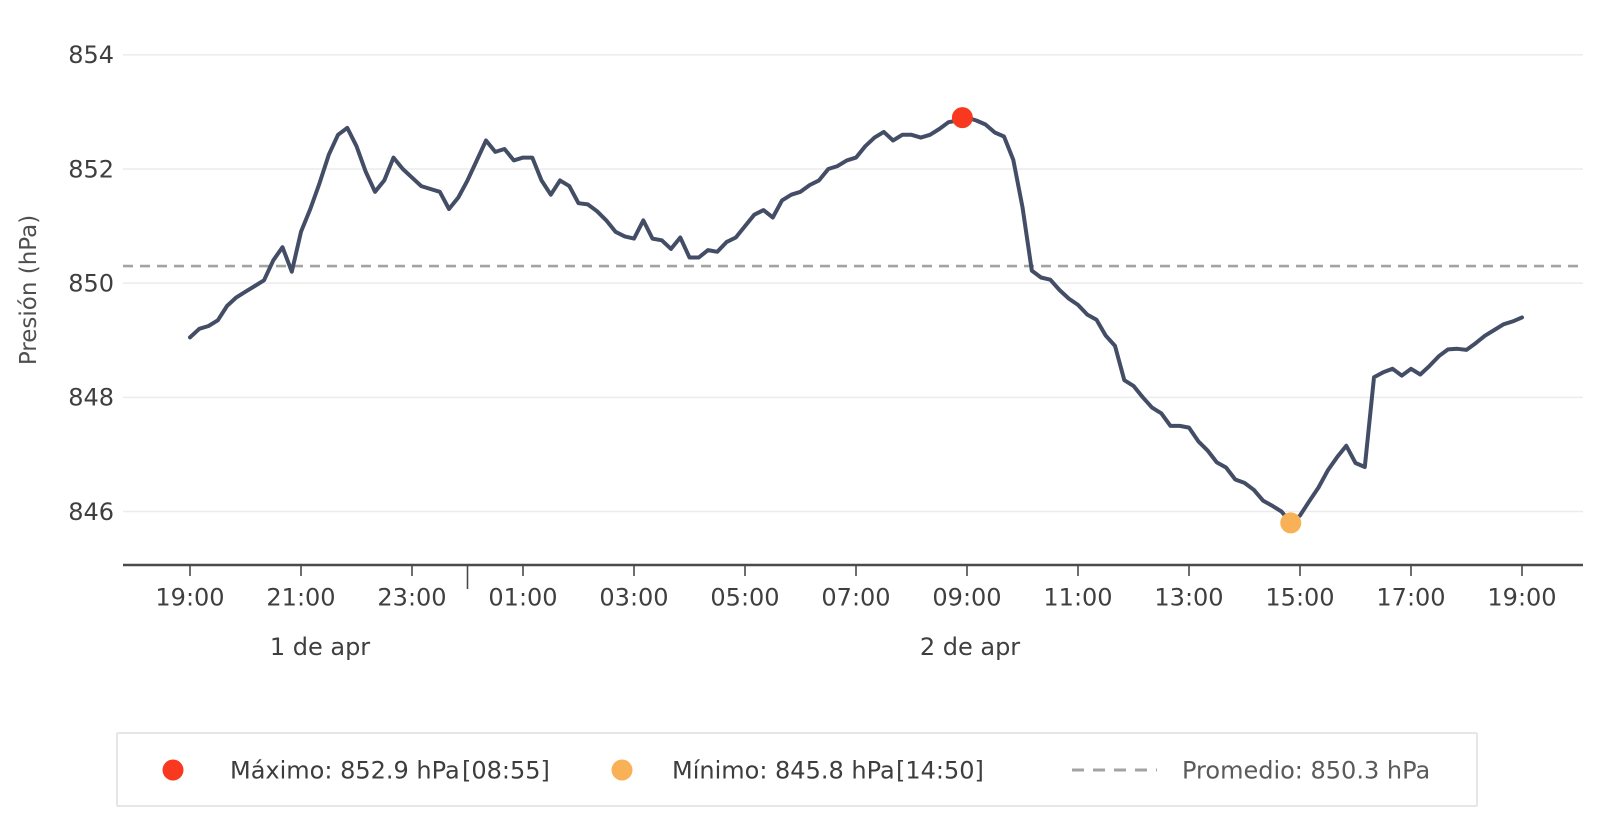 The image size is (1601, 828). What do you see at coordinates (783, 770) in the screenshot?
I see `legend-min-label: Mínimo: 845.8 hPa` at bounding box center [783, 770].